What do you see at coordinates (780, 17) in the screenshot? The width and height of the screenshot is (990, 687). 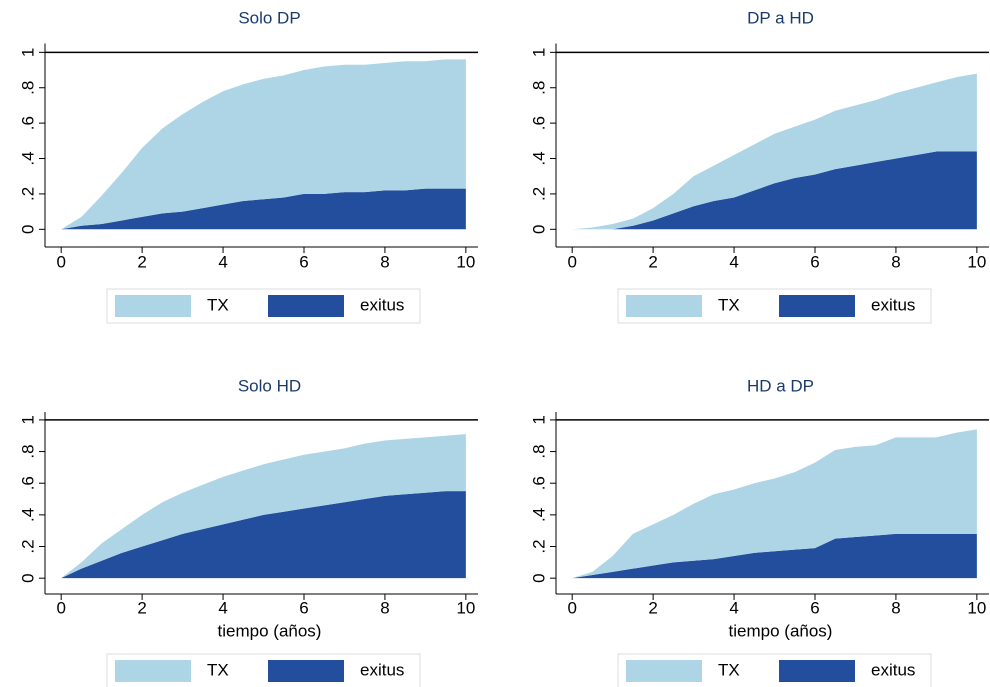 I see `panel-title: DP a HD` at bounding box center [780, 17].